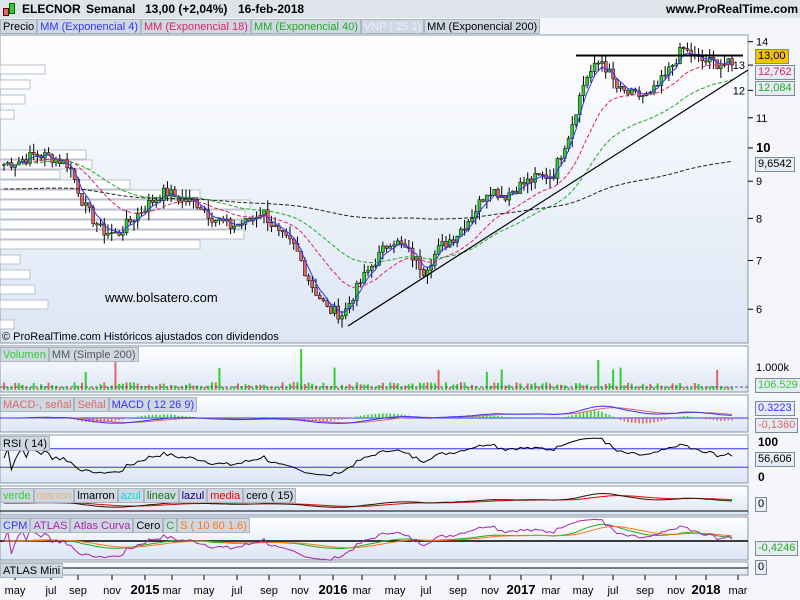 This screenshot has height=600, width=800. I want to click on y-tick-label: 8, so click(759, 219).